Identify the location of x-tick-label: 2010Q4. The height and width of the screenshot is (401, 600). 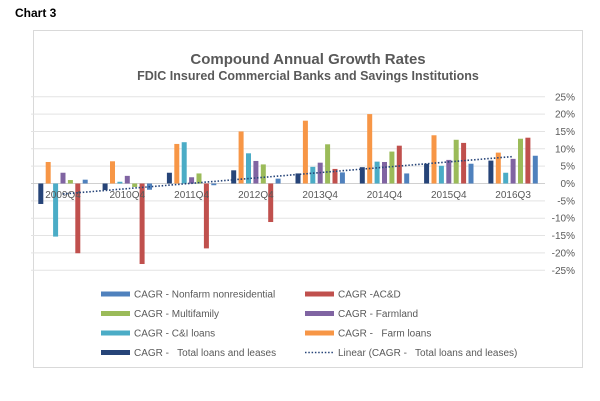
(128, 195).